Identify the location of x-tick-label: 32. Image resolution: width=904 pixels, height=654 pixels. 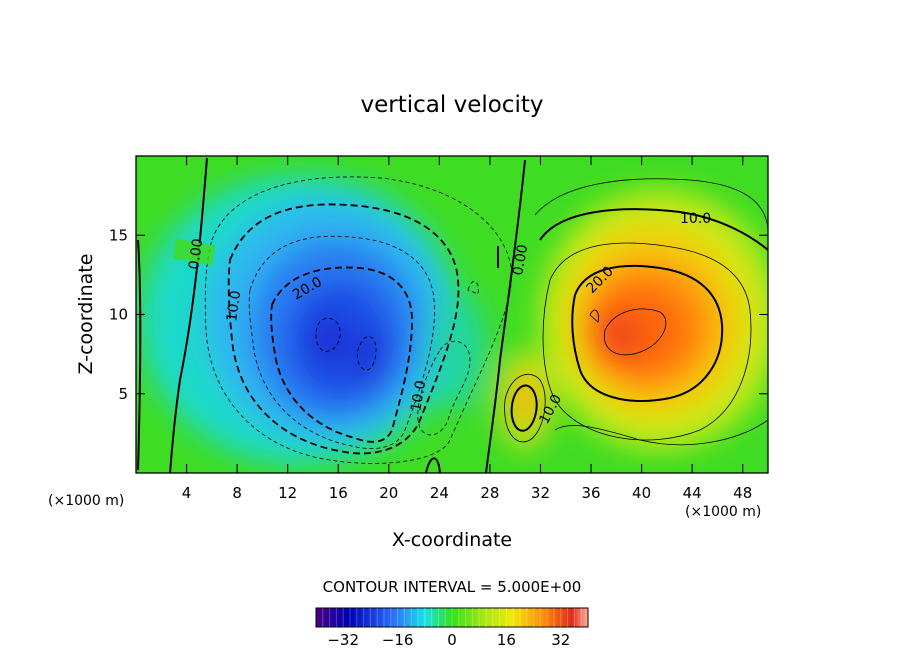
(540, 493).